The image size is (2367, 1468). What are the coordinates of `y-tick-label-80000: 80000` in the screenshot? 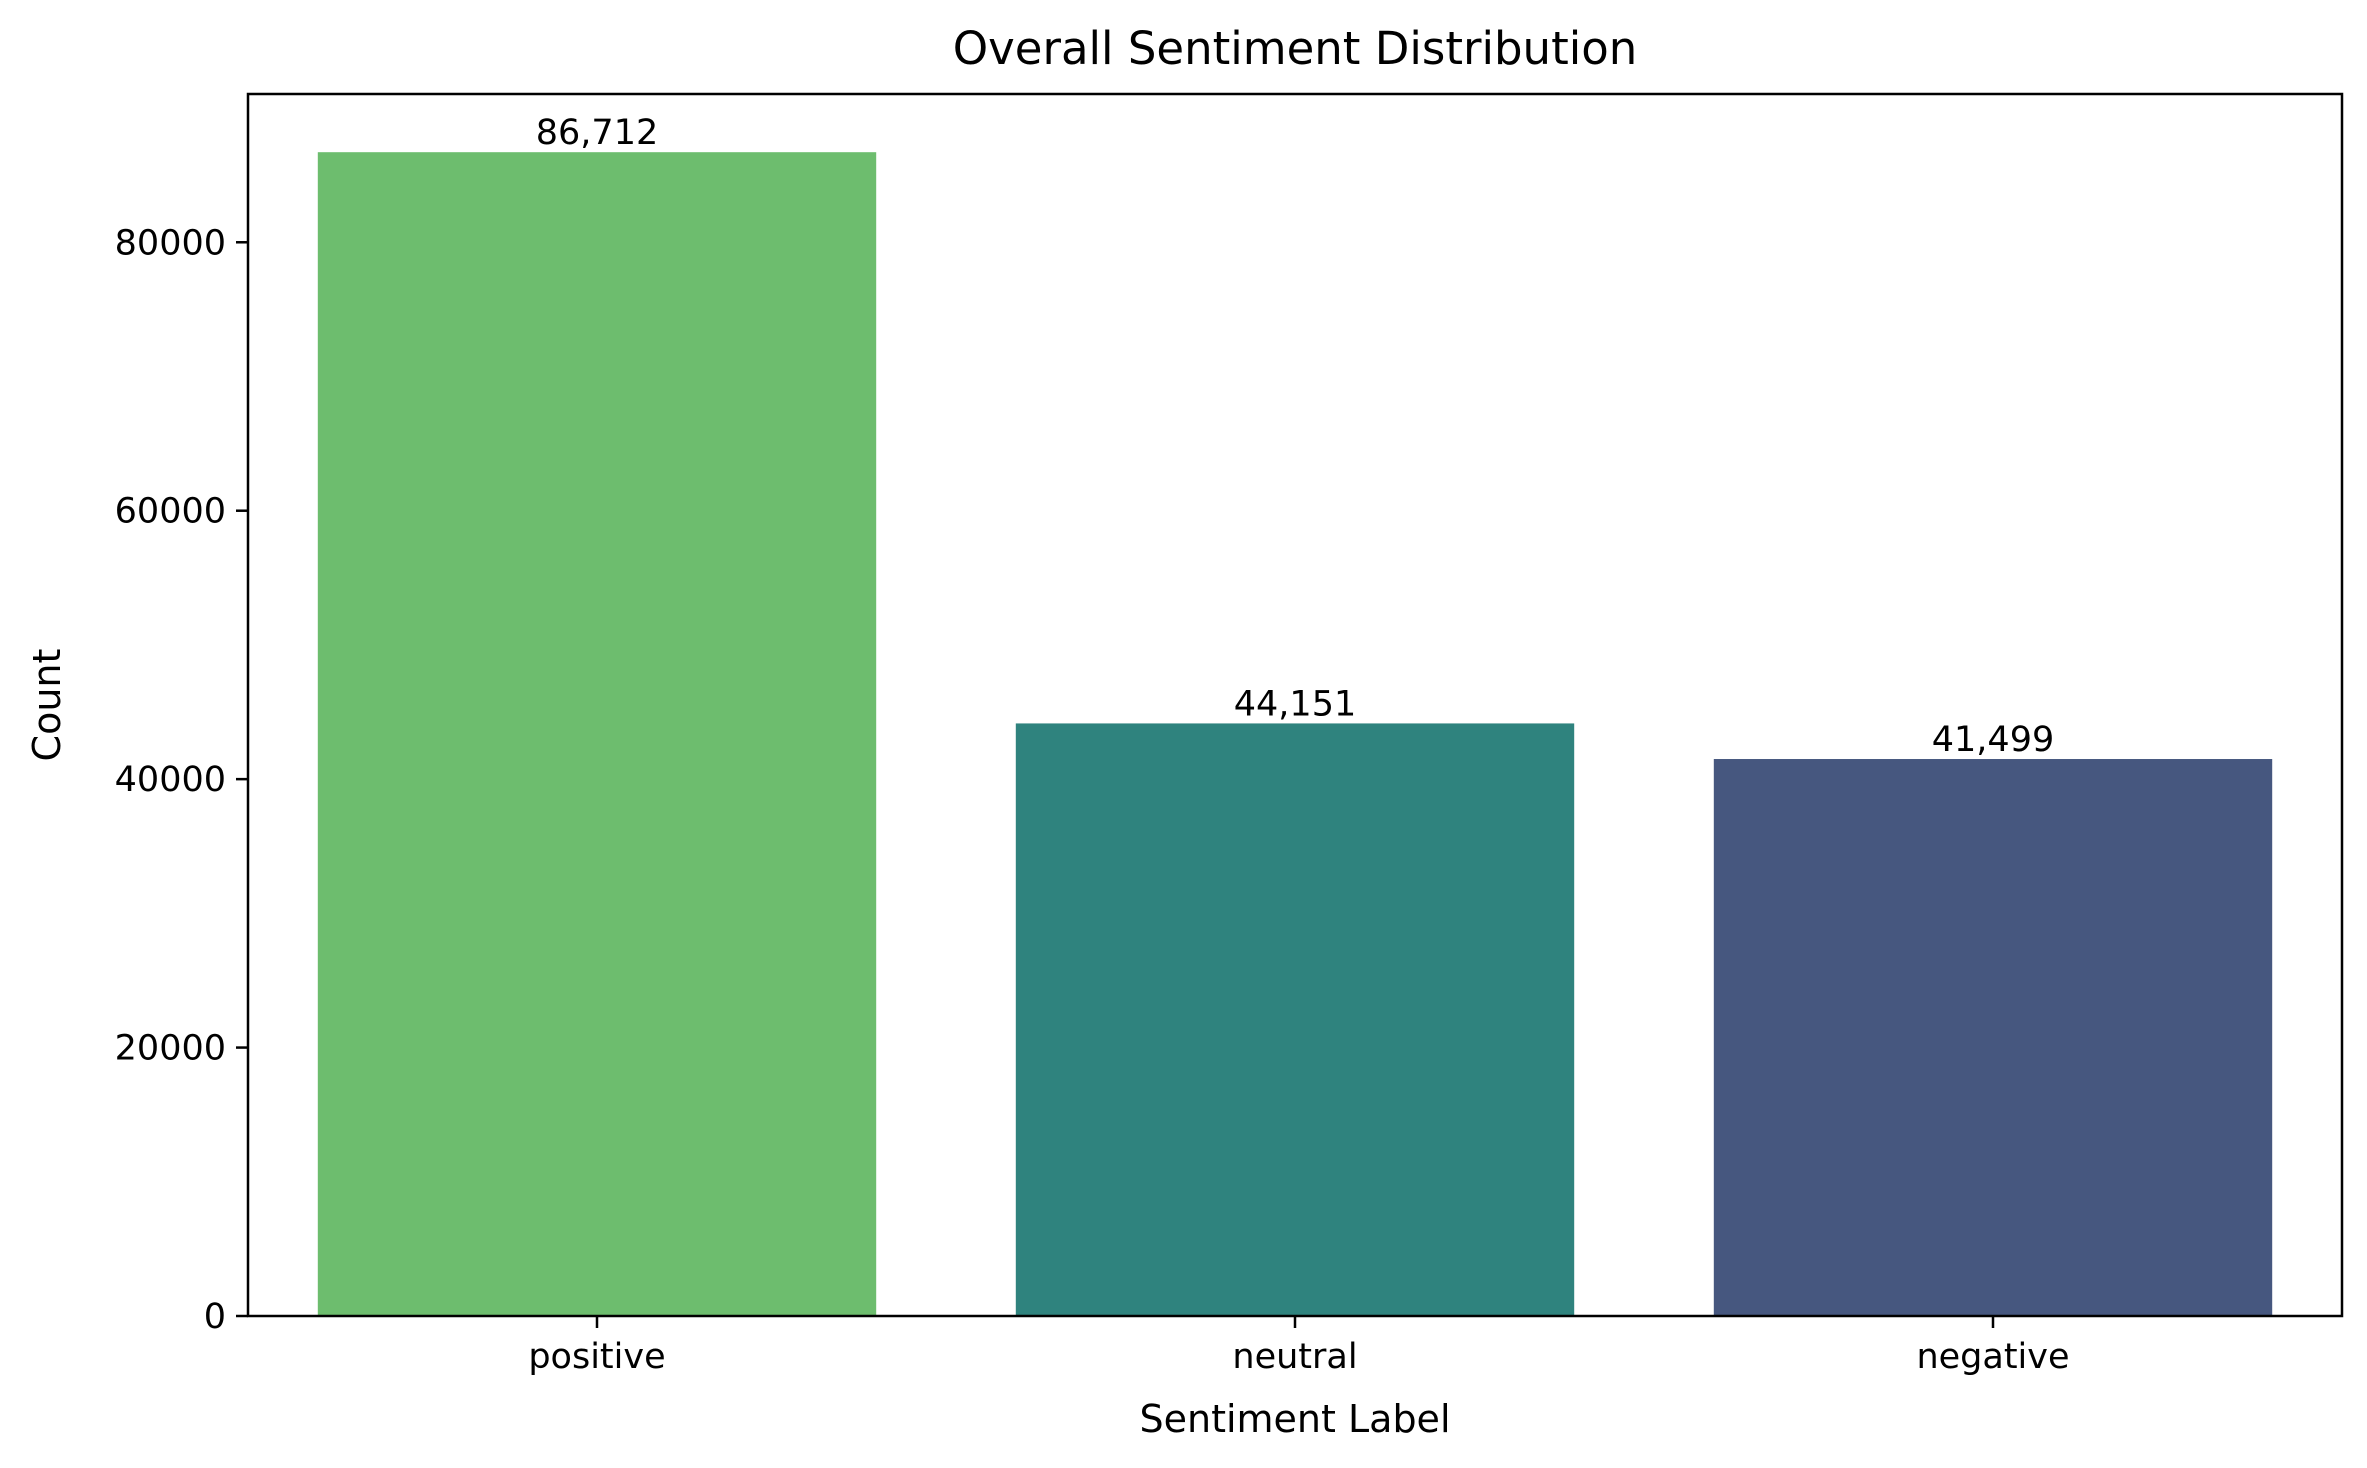 It's located at (170, 243).